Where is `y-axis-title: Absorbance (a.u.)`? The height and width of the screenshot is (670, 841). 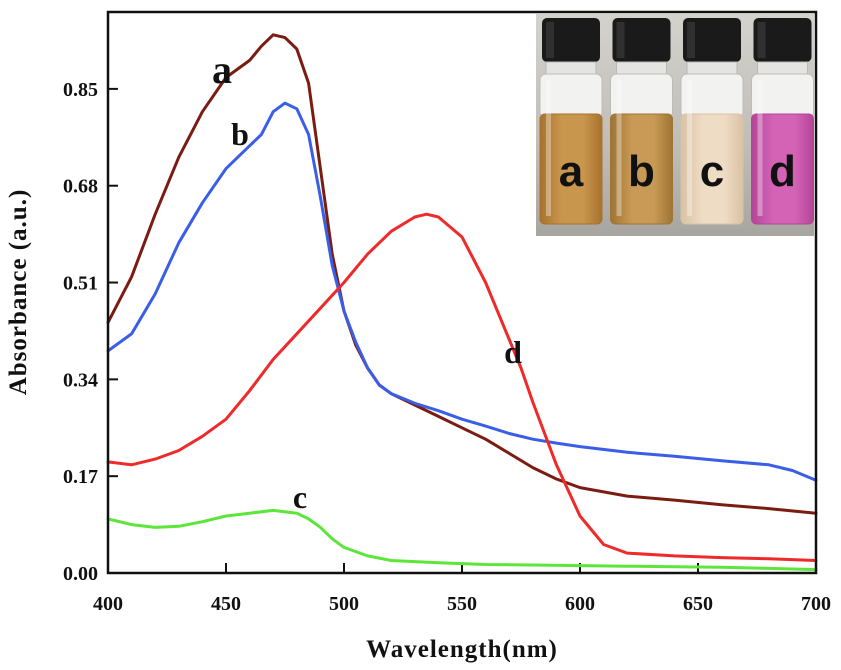
y-axis-title: Absorbance (a.u.) is located at coordinates (18, 292).